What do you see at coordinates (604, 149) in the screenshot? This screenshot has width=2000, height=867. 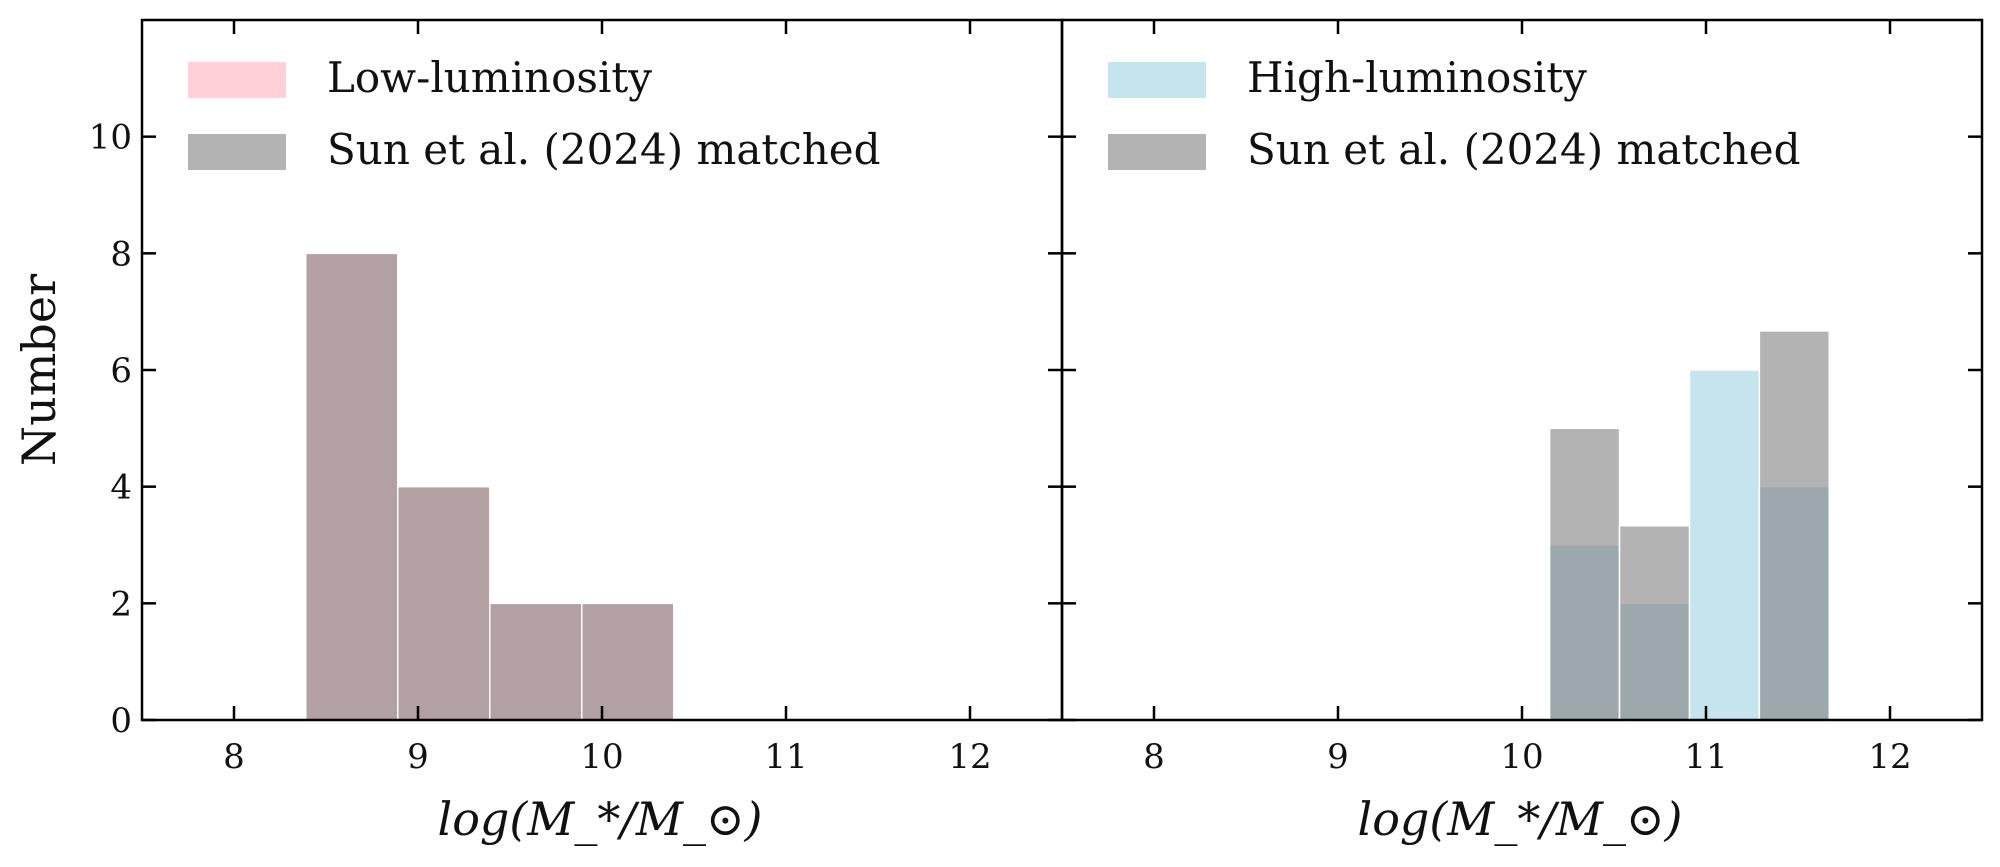 I see `left-legend-label-1: Sun et al. (2024) matched` at bounding box center [604, 149].